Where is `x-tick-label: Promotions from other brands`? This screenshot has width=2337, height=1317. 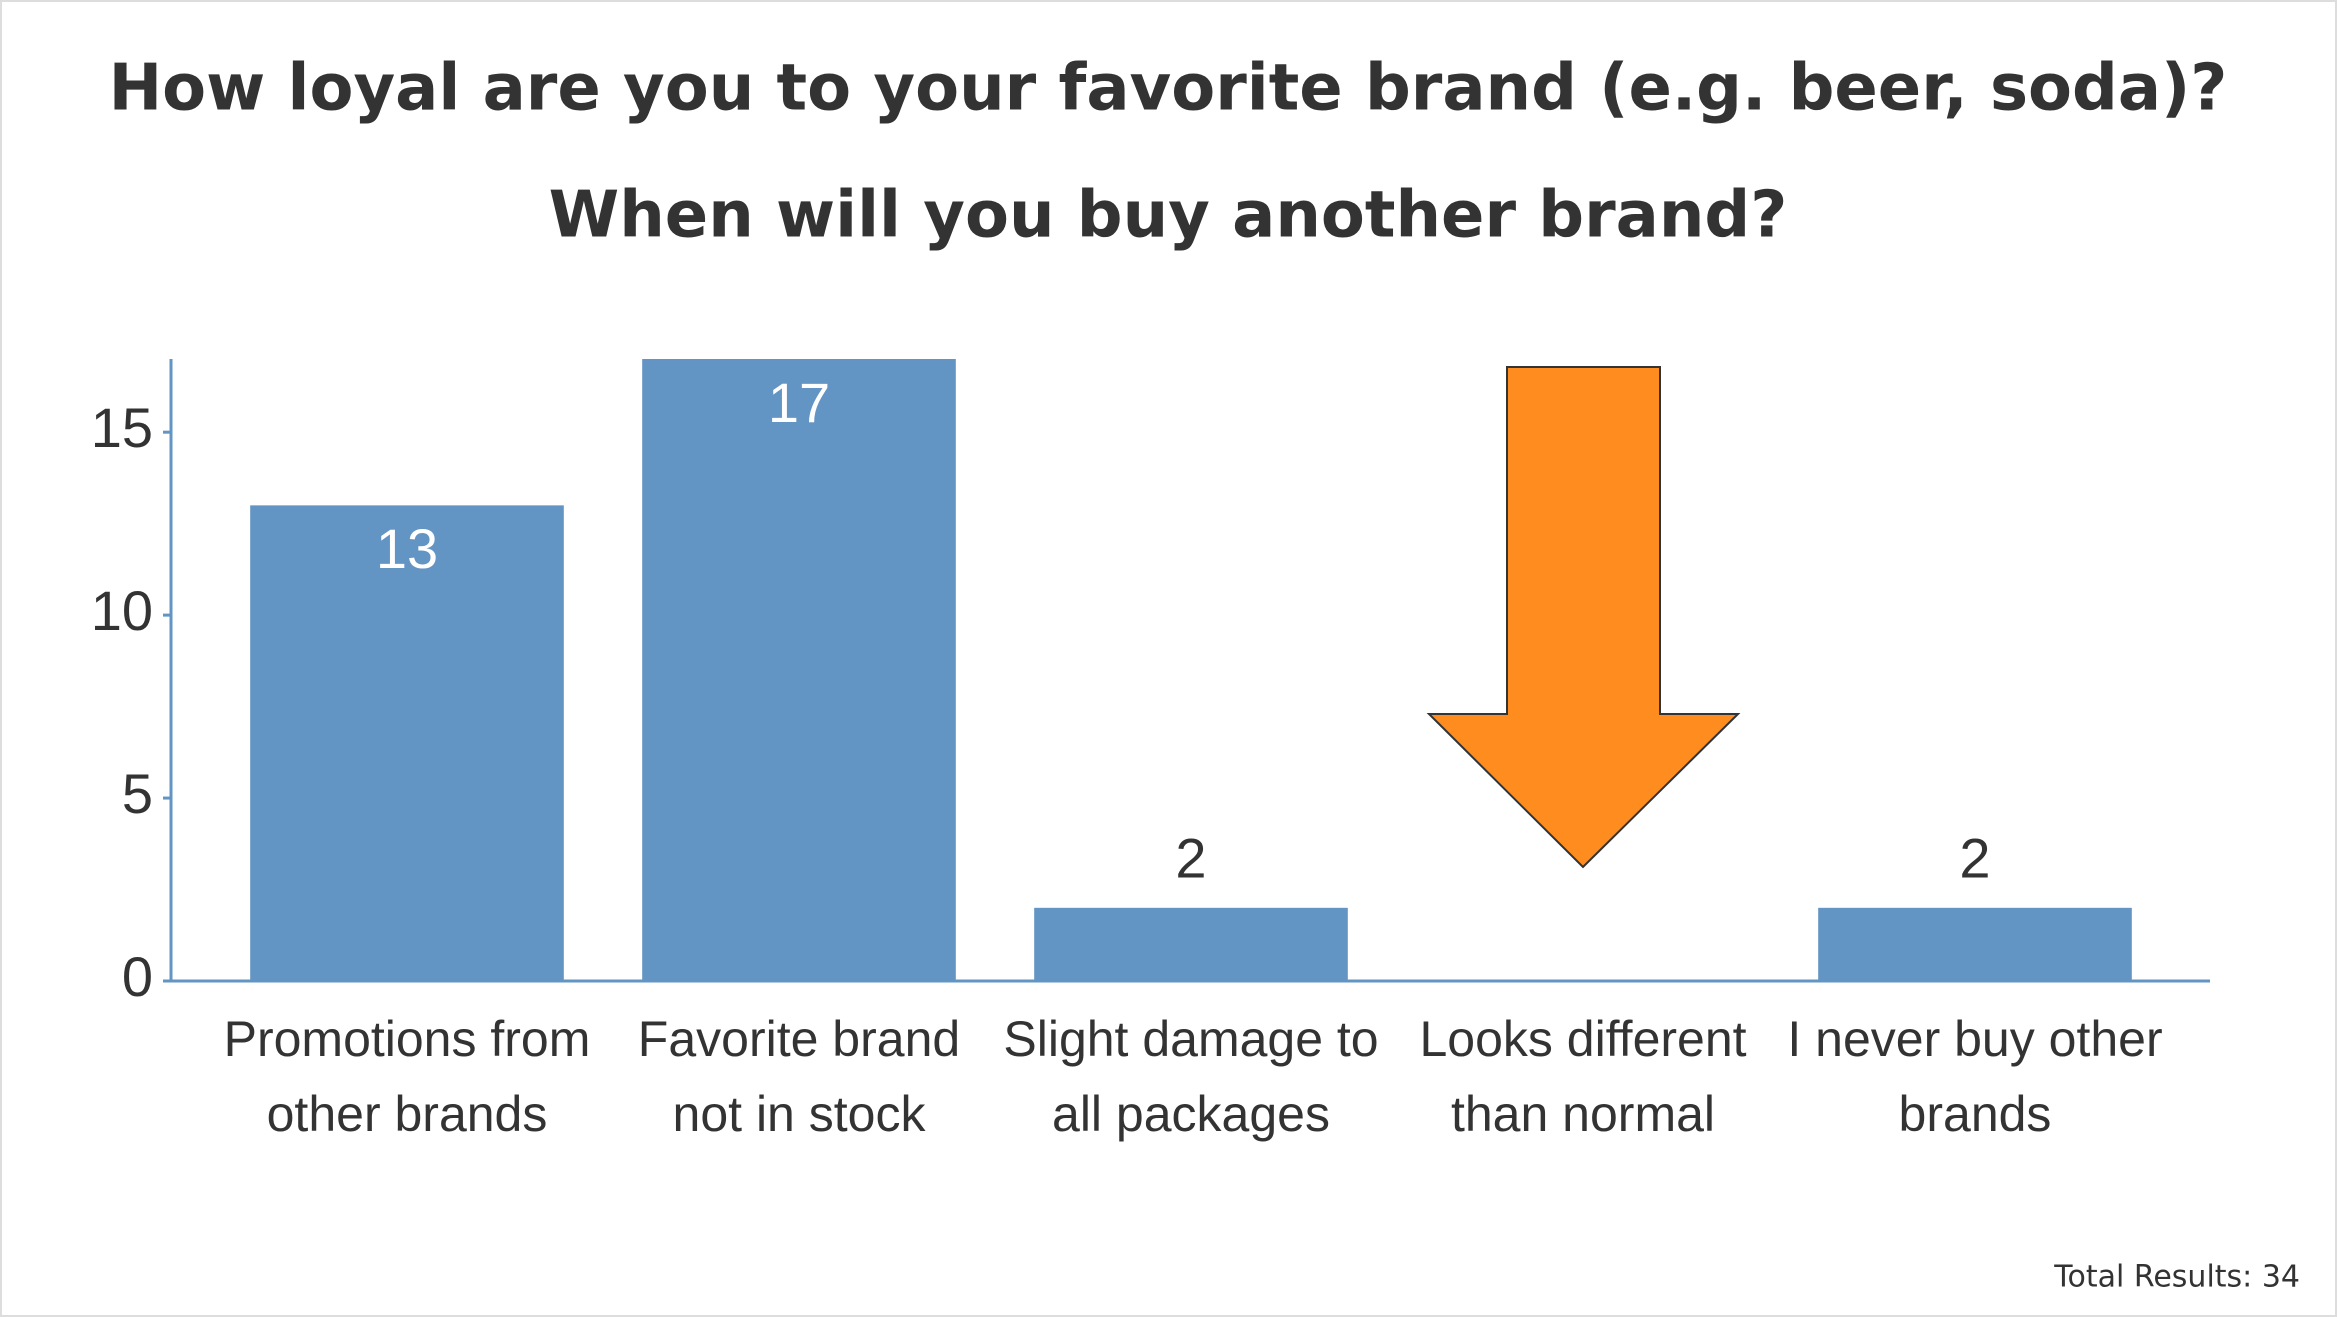 x-tick-label: Promotions from other brands is located at coordinates (407, 1076).